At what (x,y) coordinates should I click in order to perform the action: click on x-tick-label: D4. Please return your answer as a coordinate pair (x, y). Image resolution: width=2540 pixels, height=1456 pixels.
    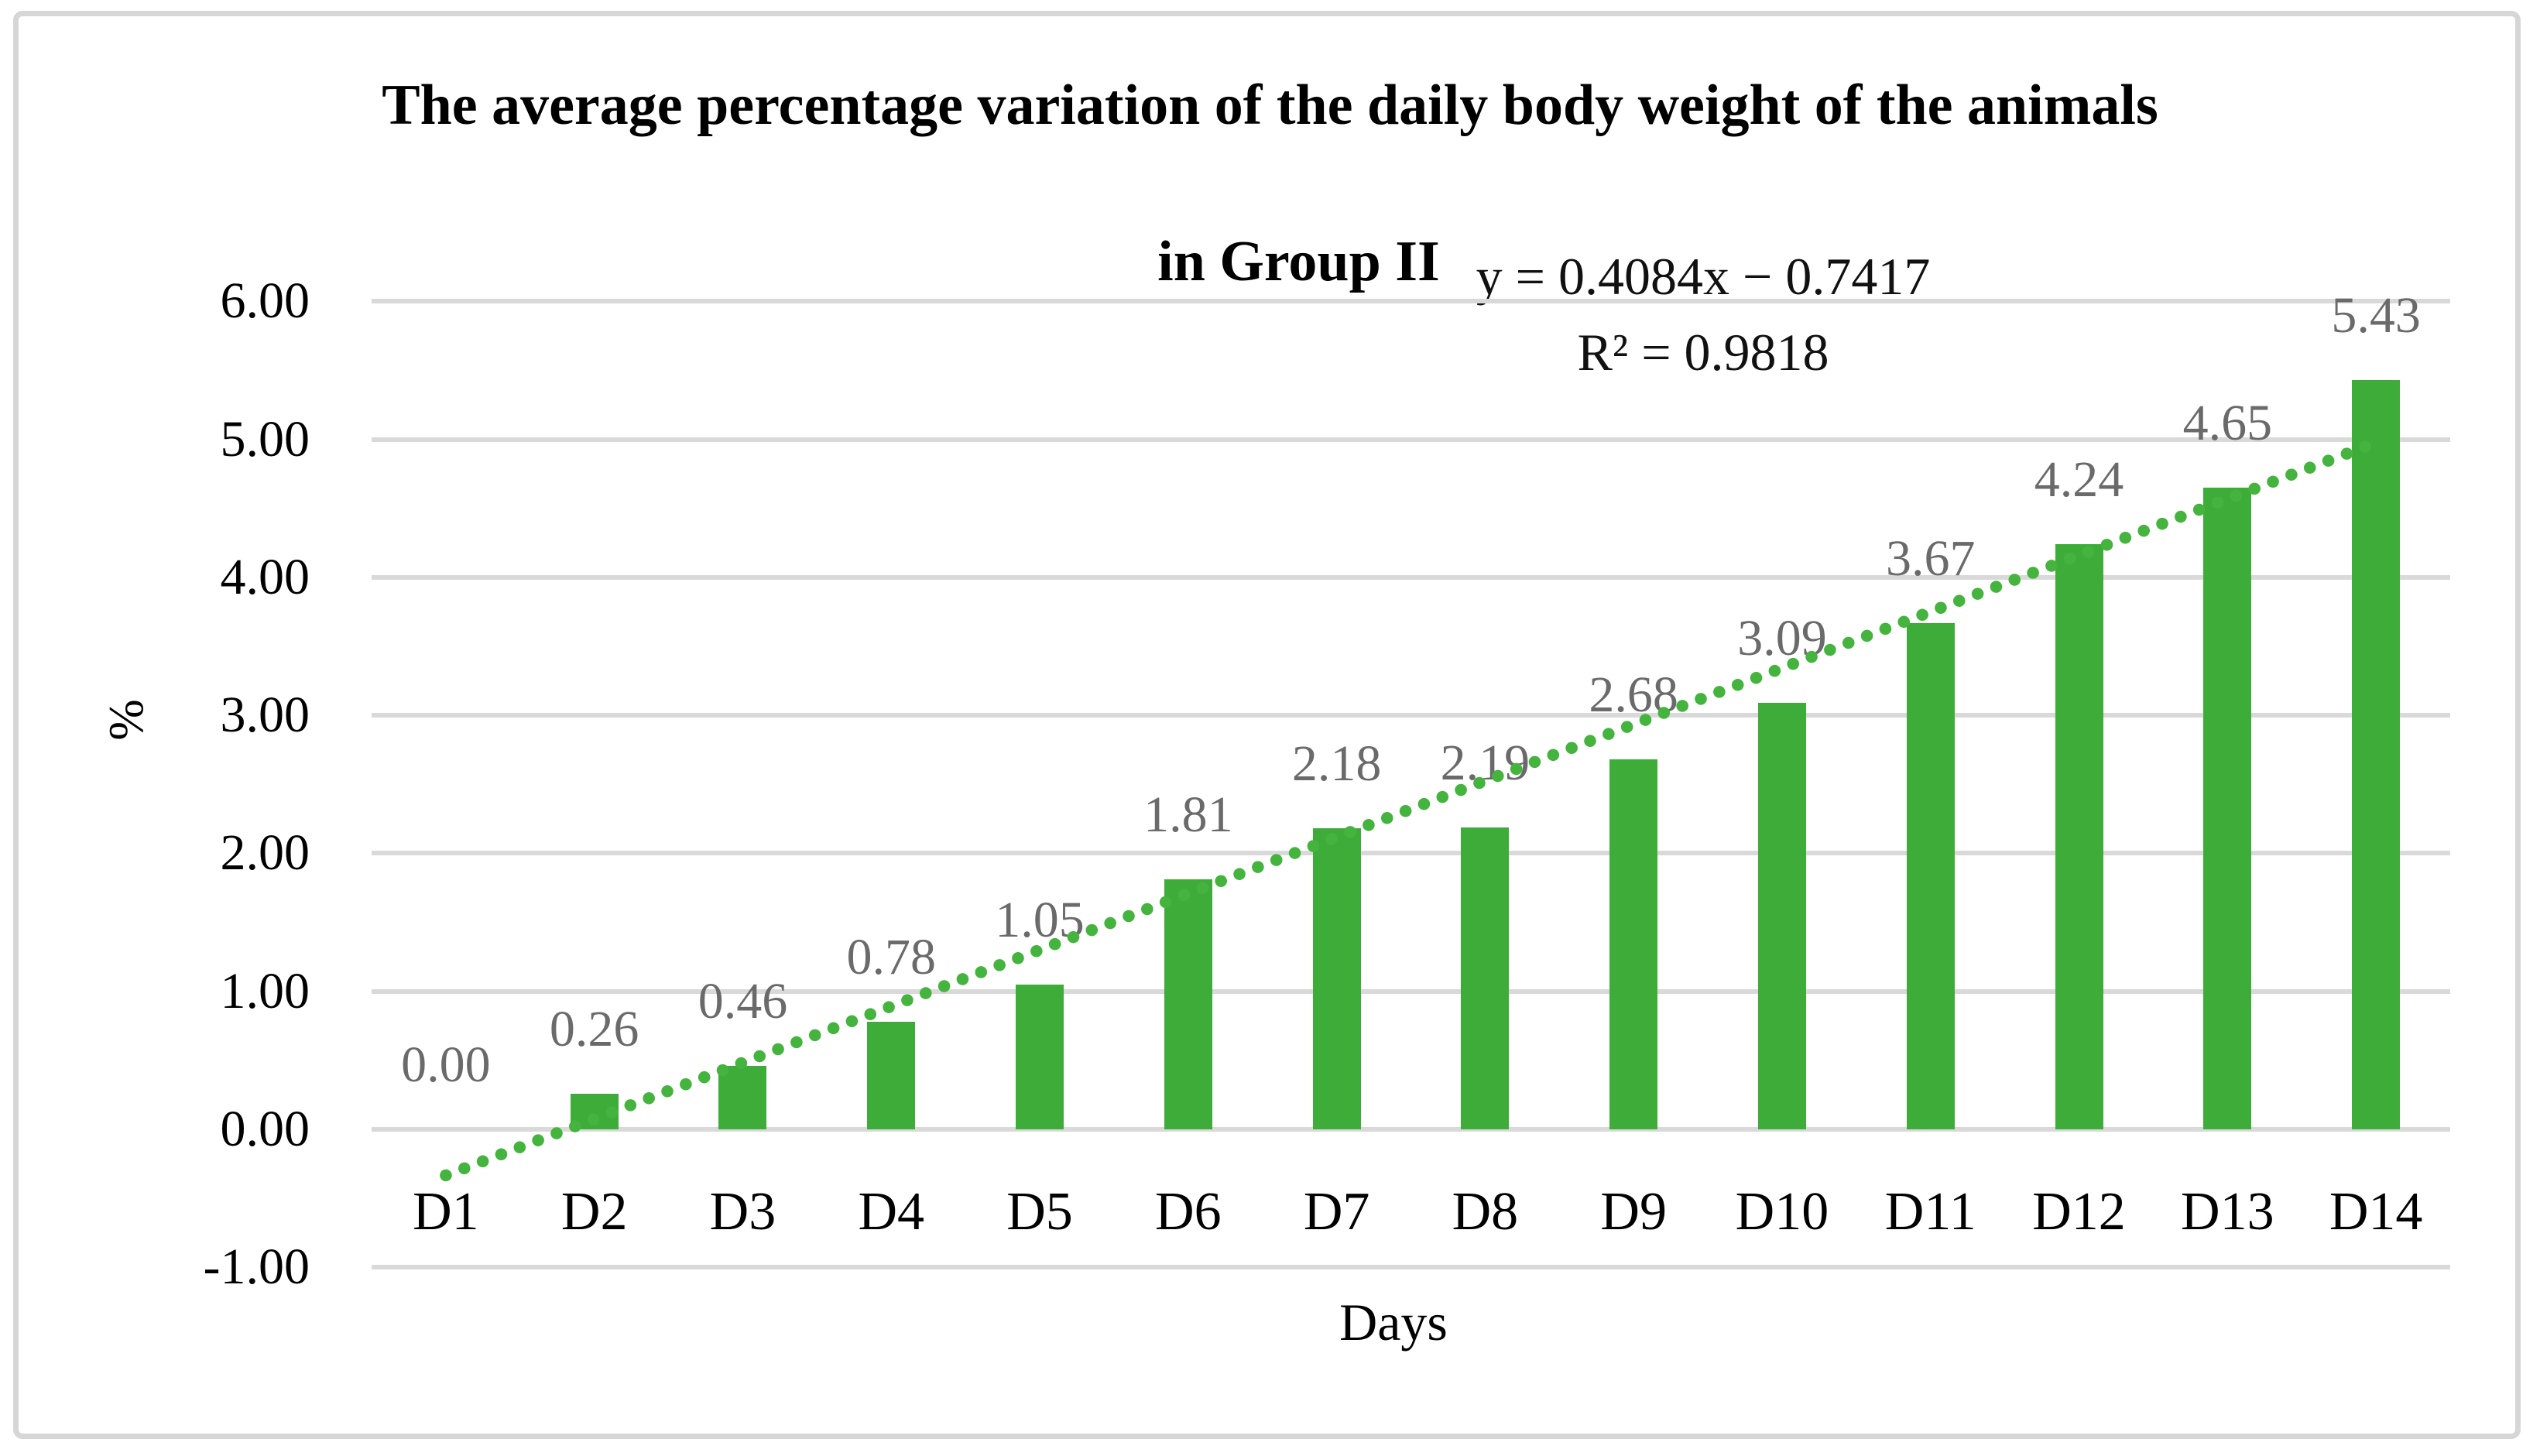
    Looking at the image, I should click on (891, 1212).